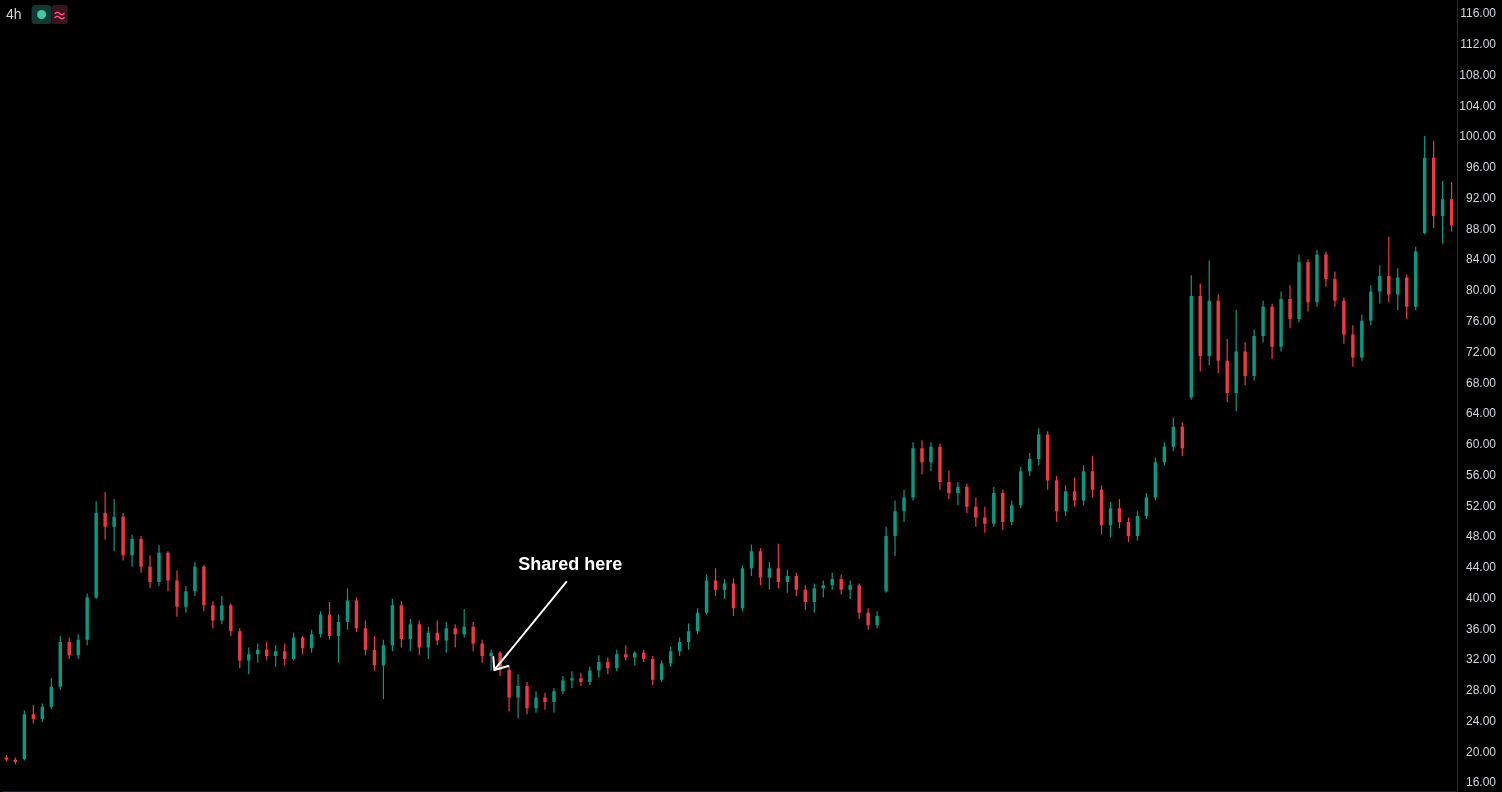 The width and height of the screenshot is (1502, 792). Describe the element at coordinates (1481, 751) in the screenshot. I see `y-tick-label: 20.00` at that location.